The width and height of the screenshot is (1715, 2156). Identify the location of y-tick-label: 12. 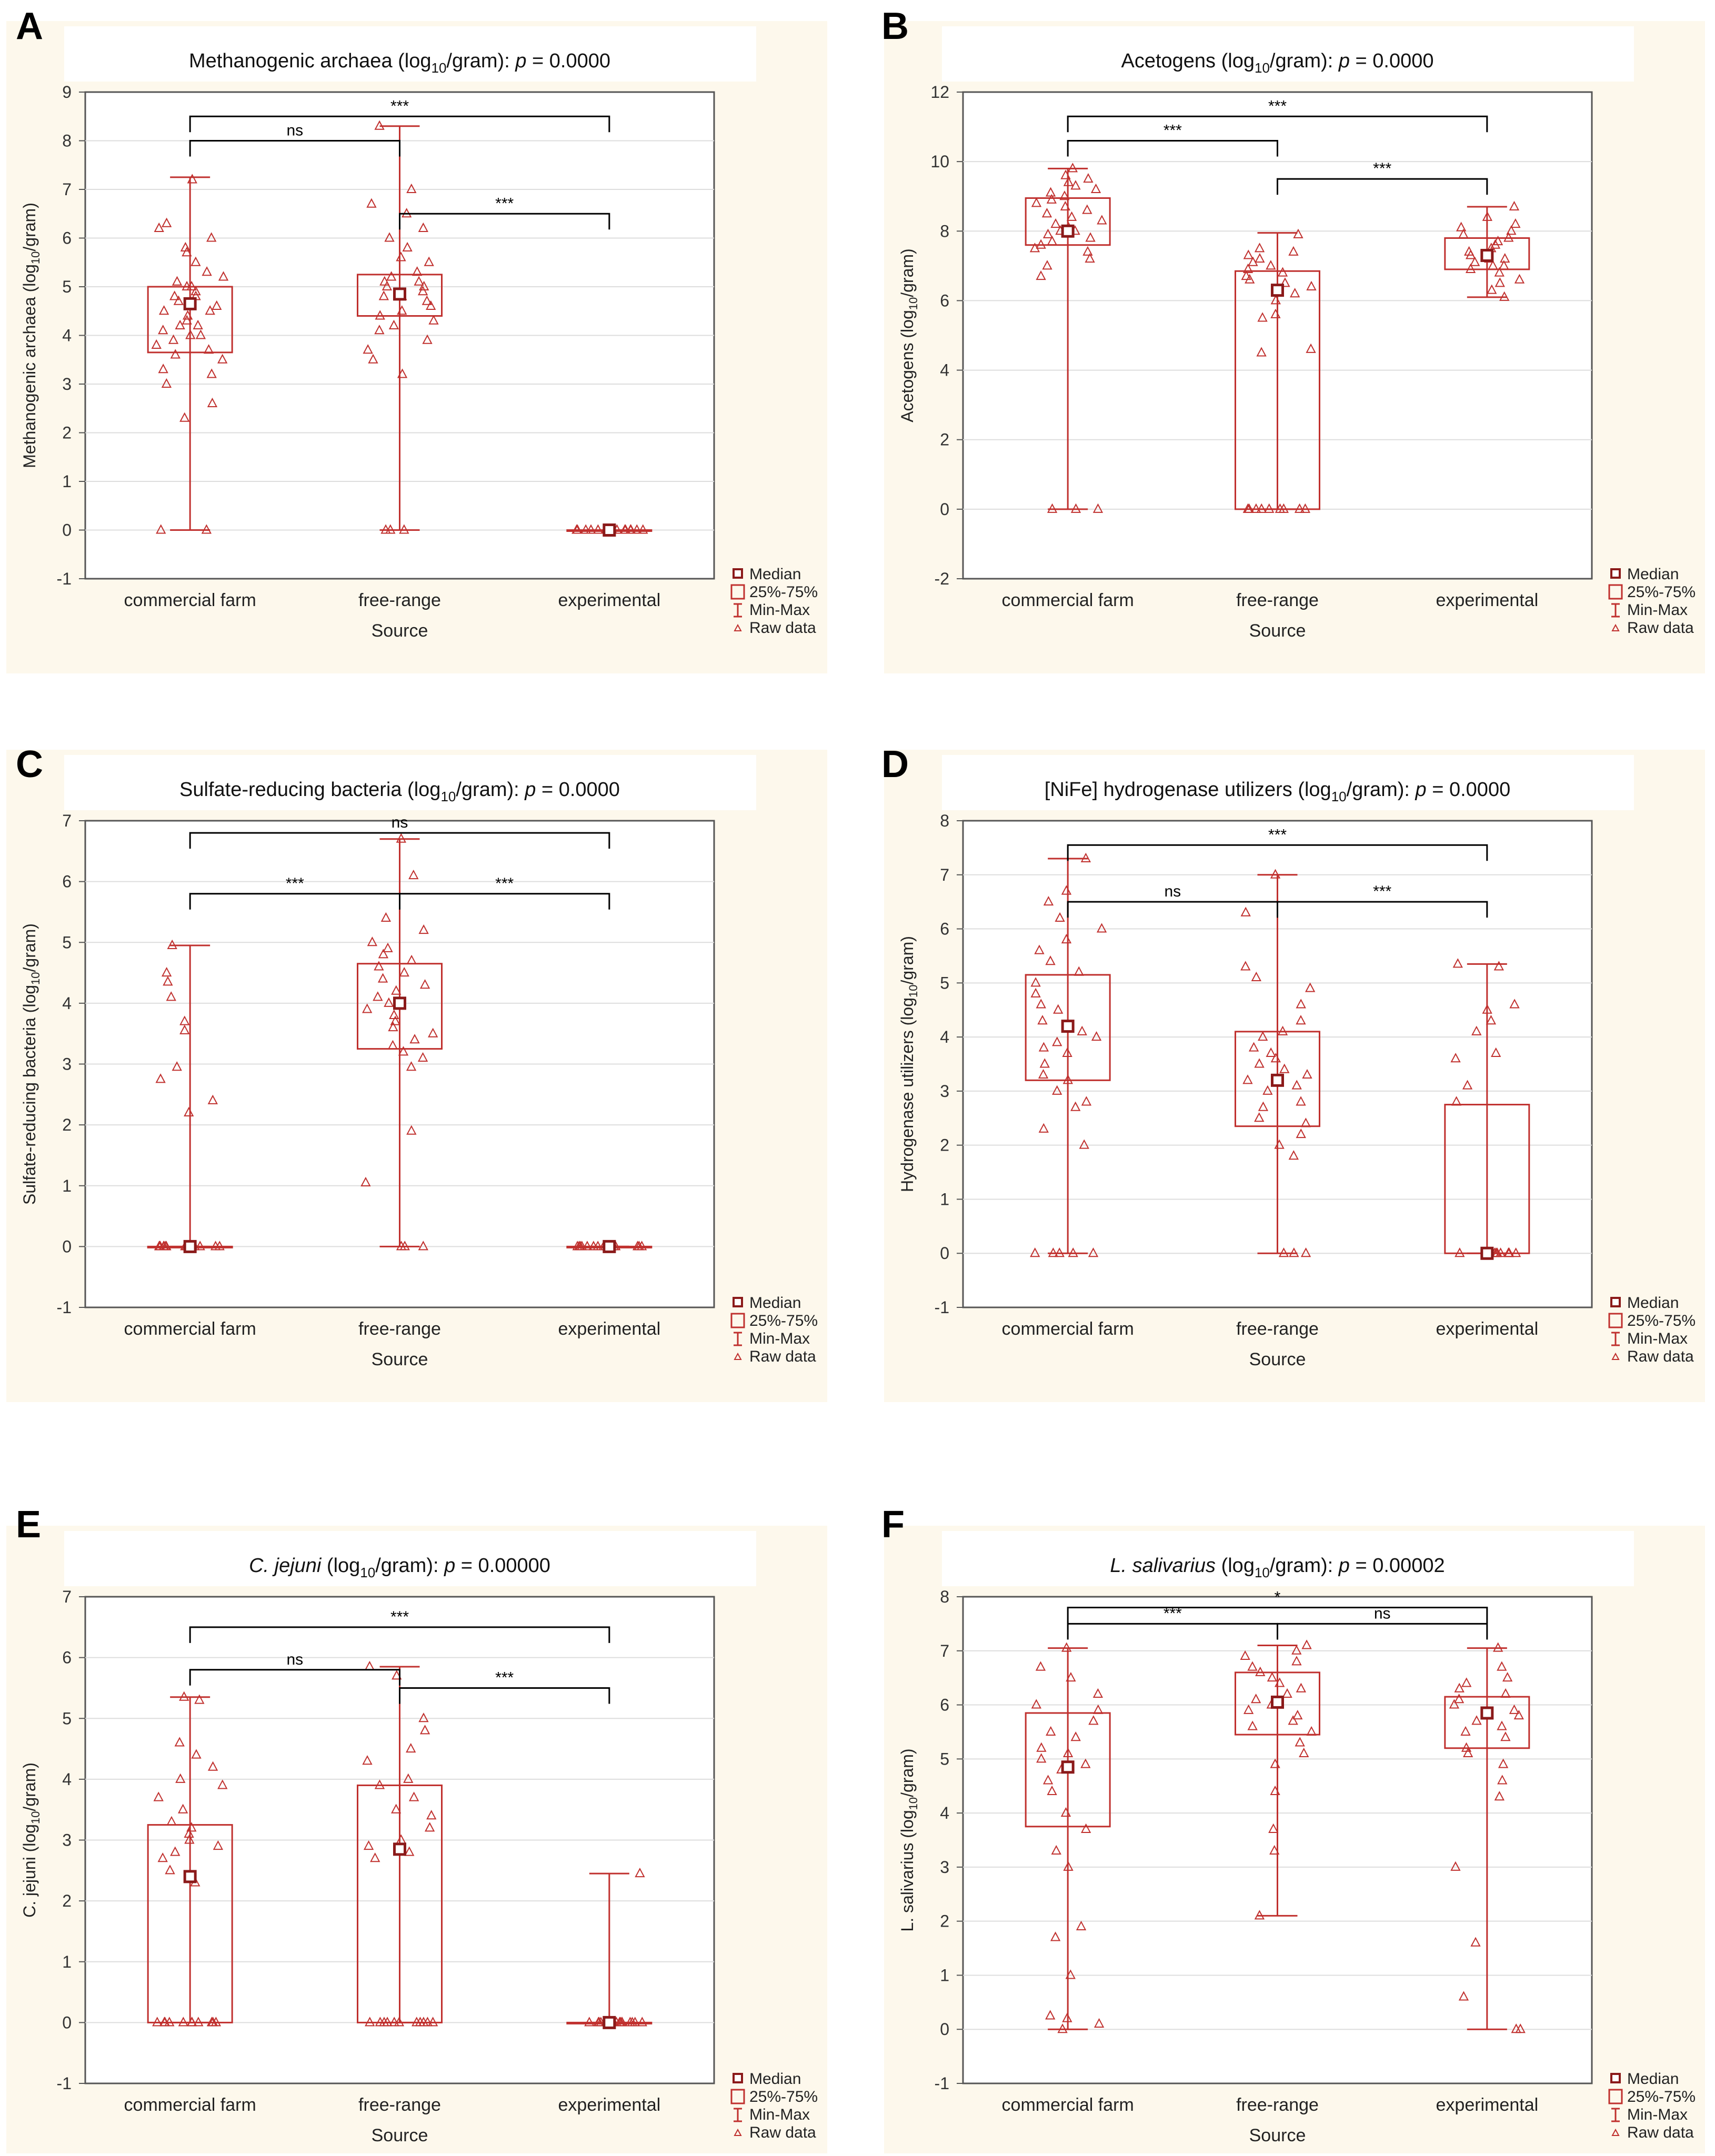
(940, 92).